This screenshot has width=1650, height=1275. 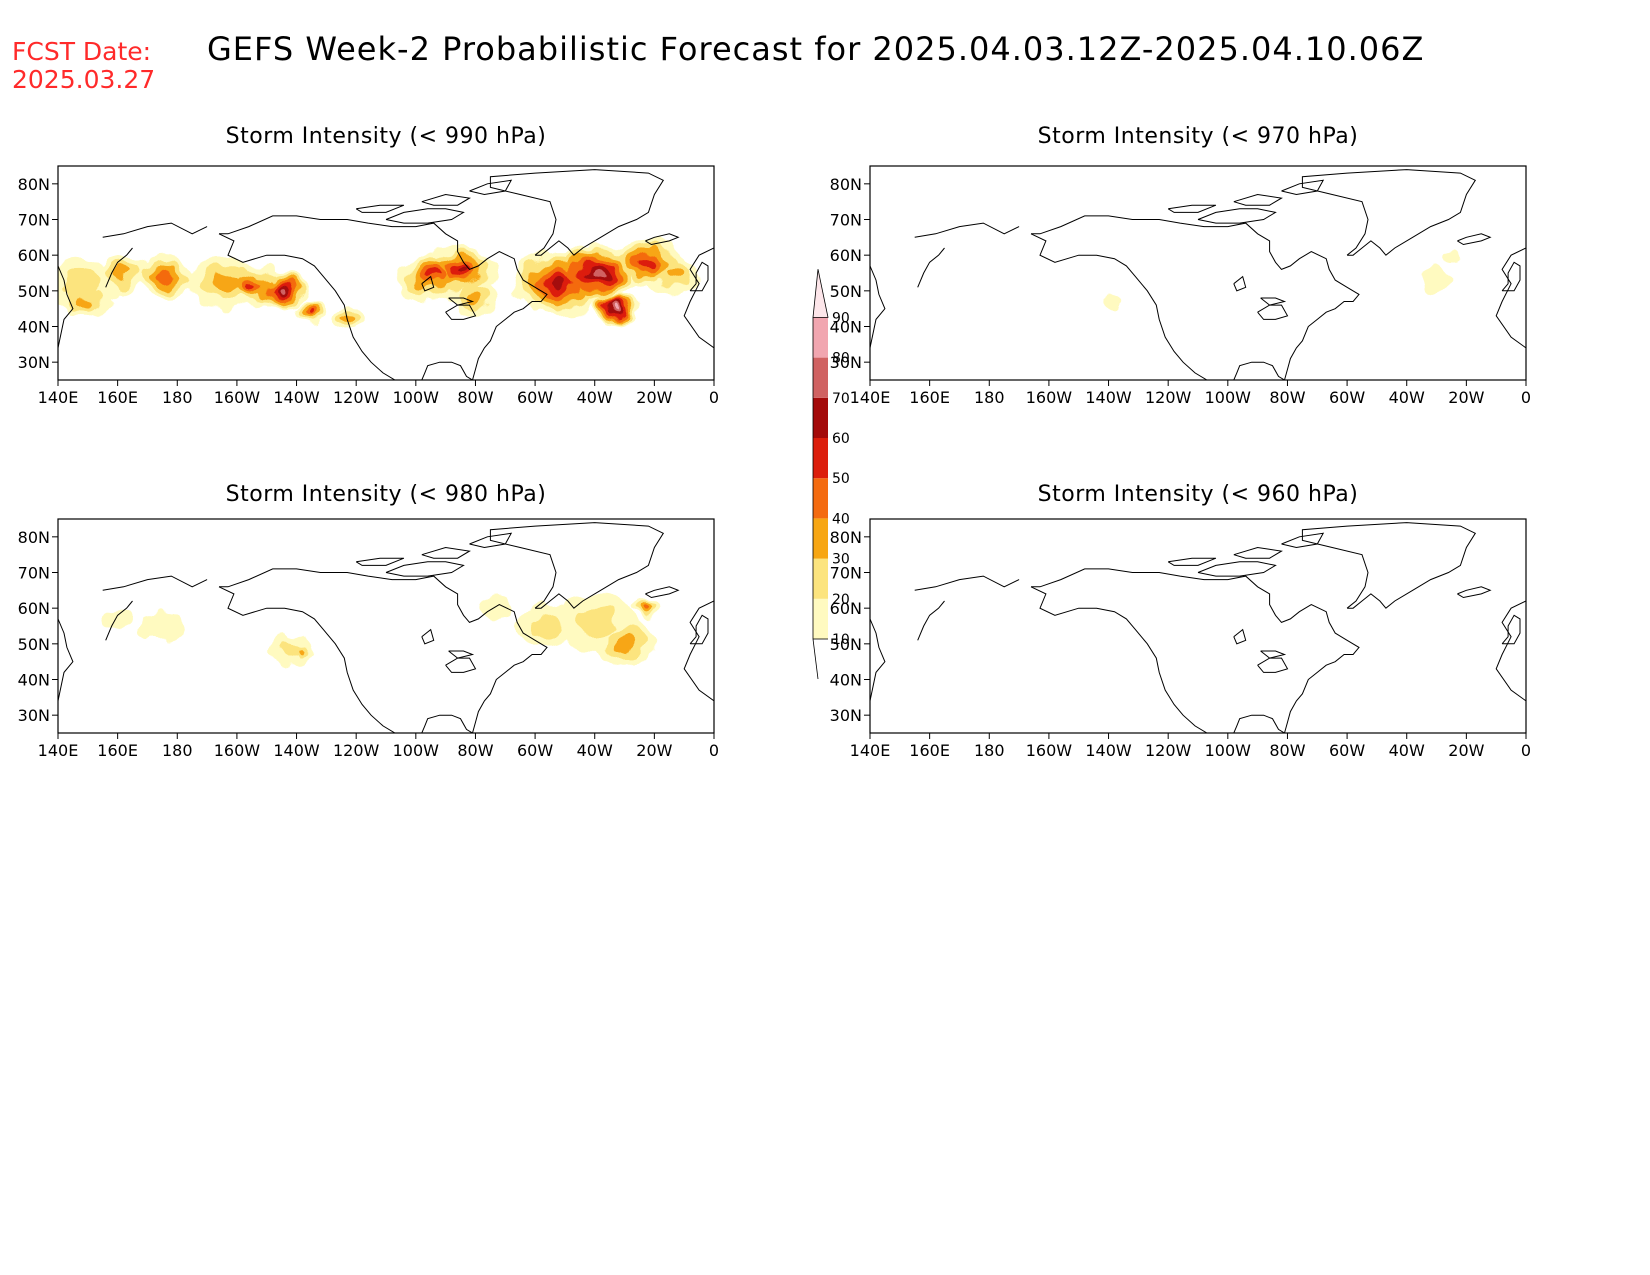 I want to click on forecast-date-block: FCST Date: 2025.03.27, so click(x=83, y=66).